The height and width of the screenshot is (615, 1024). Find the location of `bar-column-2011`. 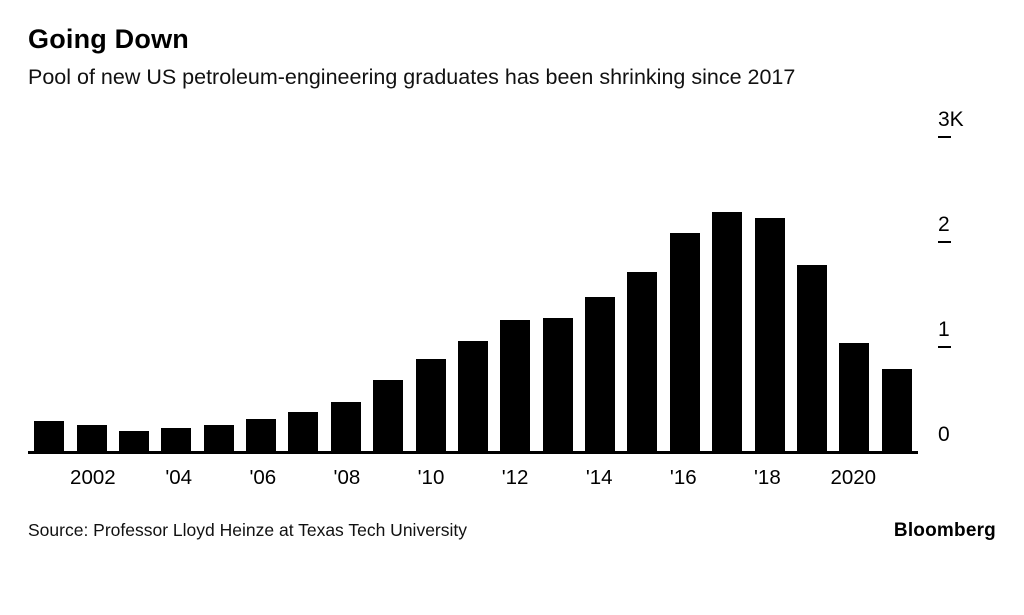

bar-column-2011 is located at coordinates (473, 286).